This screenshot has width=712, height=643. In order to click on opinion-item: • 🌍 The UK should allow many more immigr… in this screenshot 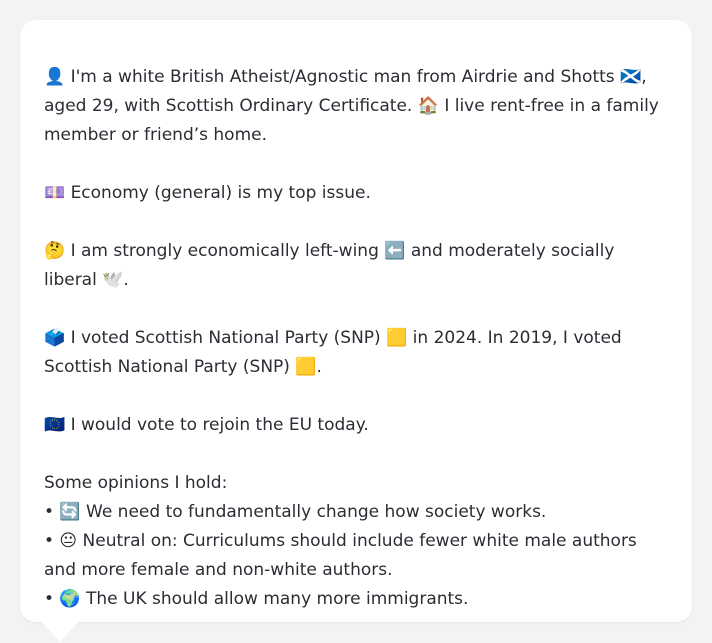, I will do `click(256, 599)`.